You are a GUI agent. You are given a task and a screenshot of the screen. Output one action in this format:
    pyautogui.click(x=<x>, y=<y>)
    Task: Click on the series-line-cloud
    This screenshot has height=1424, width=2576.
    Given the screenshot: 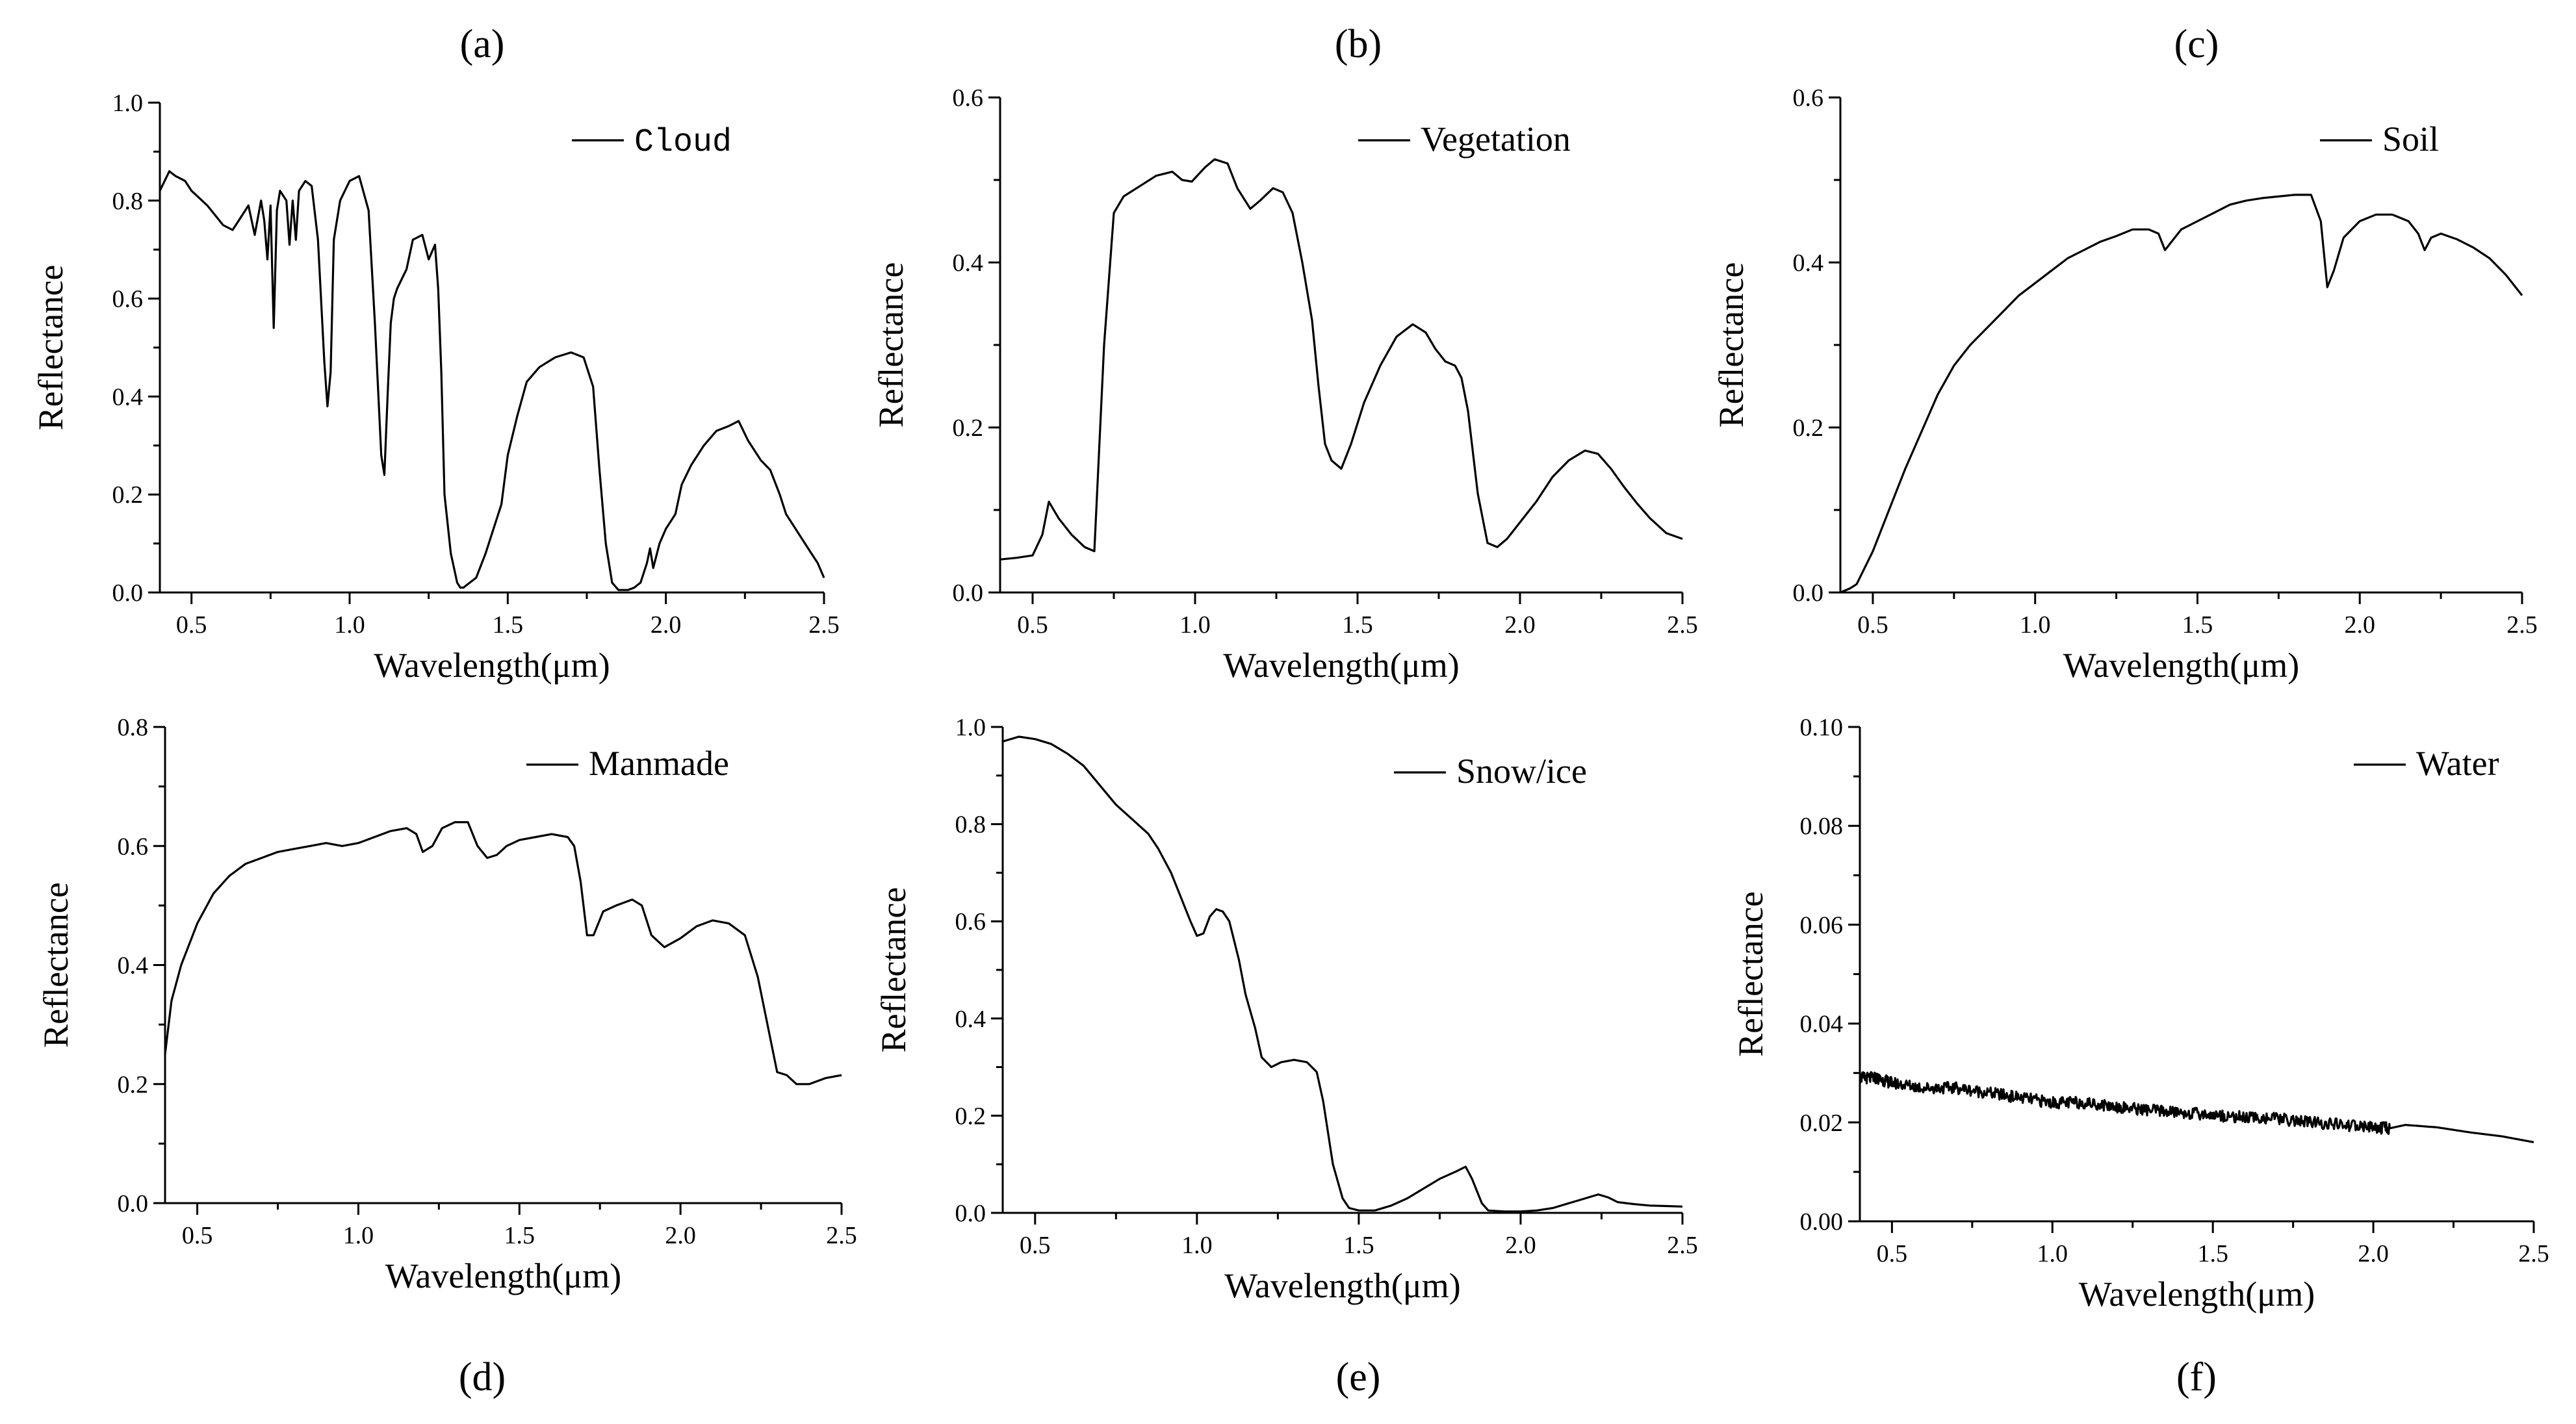 What is the action you would take?
    pyautogui.click(x=492, y=380)
    